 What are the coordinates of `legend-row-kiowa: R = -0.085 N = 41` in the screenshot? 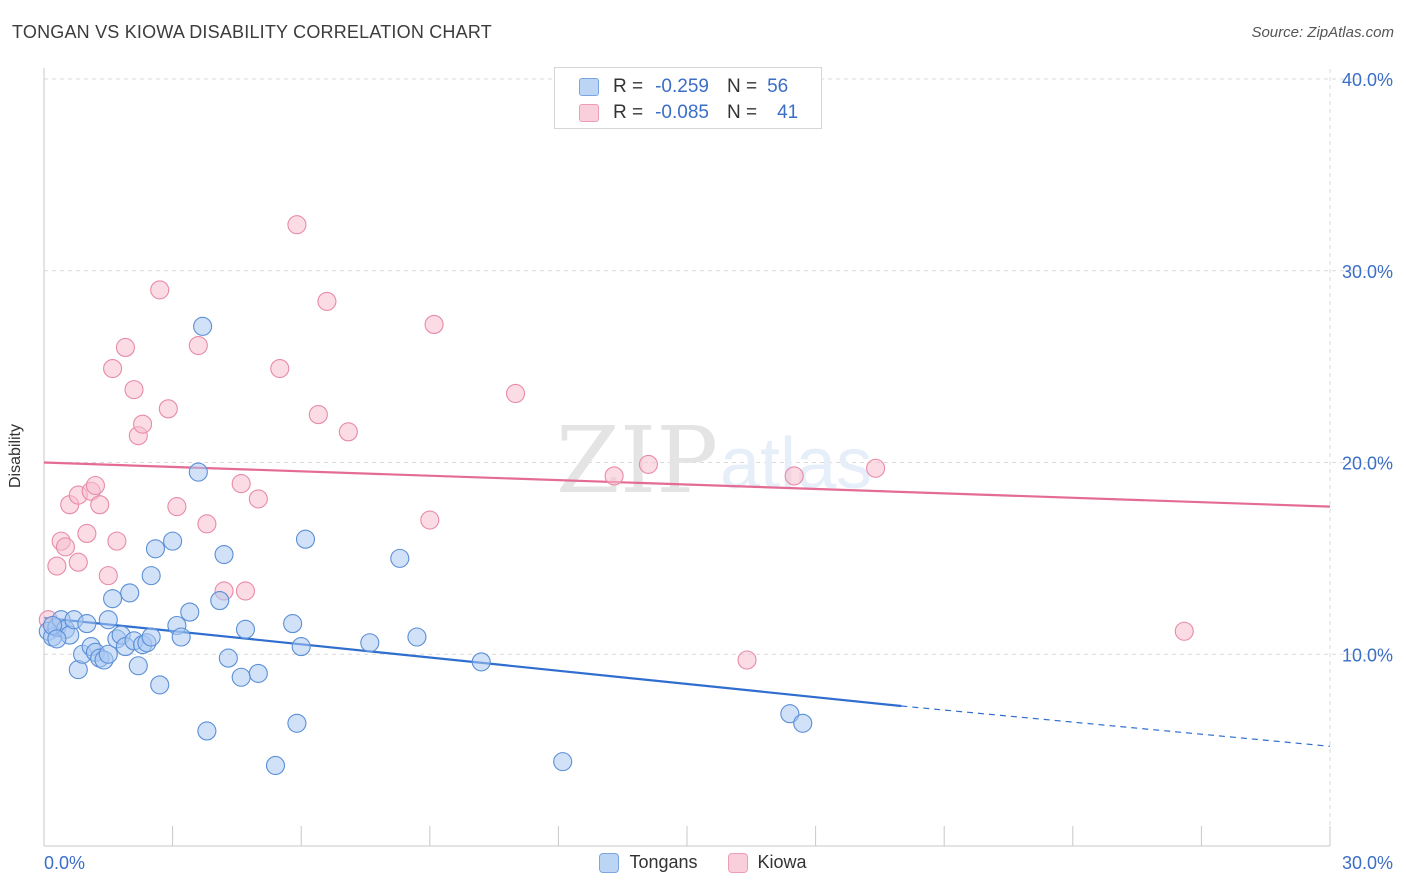 It's located at (688, 113).